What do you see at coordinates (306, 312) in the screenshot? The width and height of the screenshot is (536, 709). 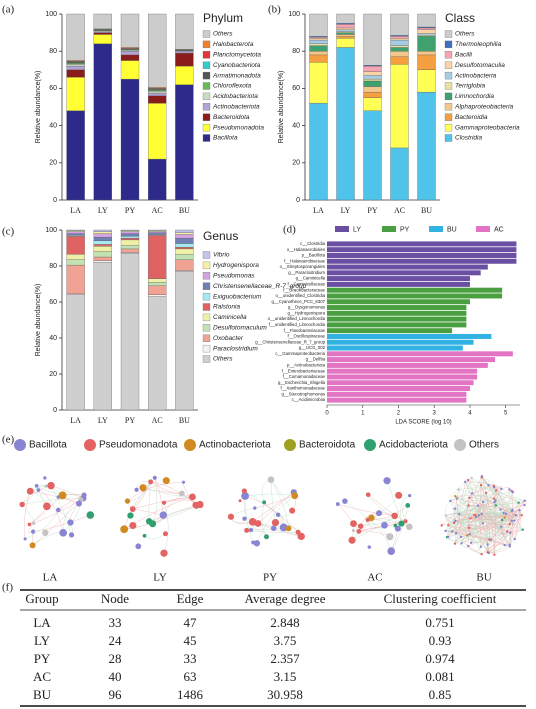 I see `feature-label: g__Hydrogenispora` at bounding box center [306, 312].